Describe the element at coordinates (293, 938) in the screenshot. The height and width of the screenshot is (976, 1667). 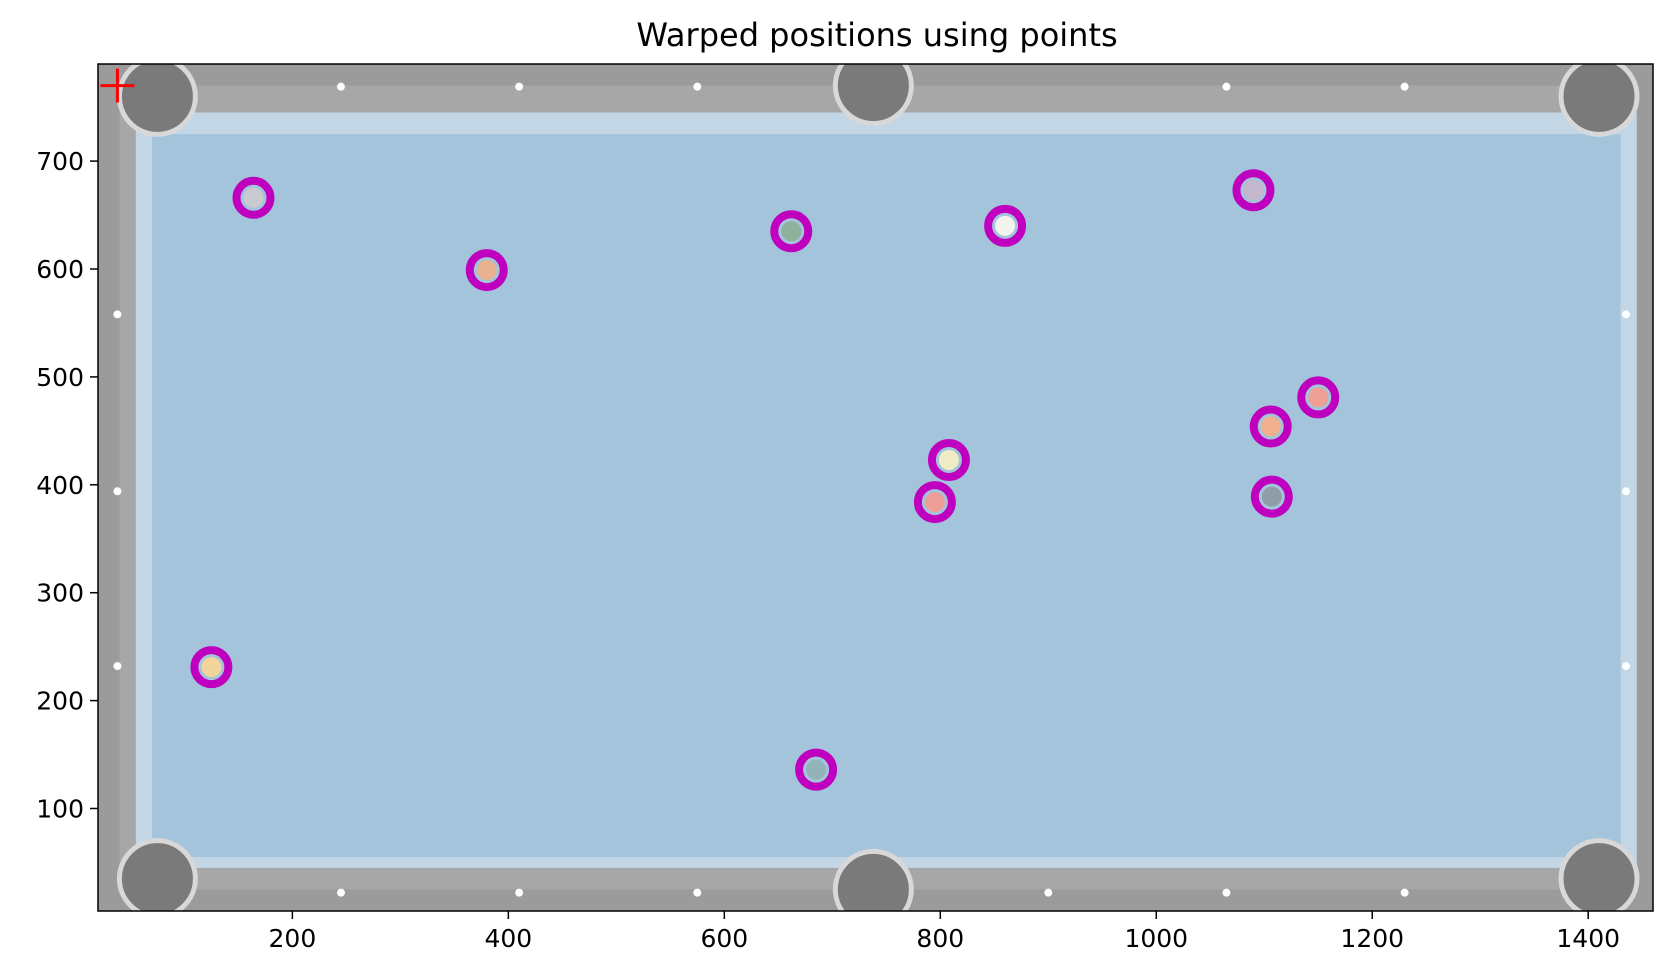
I see `x-tick-label: 200` at that location.